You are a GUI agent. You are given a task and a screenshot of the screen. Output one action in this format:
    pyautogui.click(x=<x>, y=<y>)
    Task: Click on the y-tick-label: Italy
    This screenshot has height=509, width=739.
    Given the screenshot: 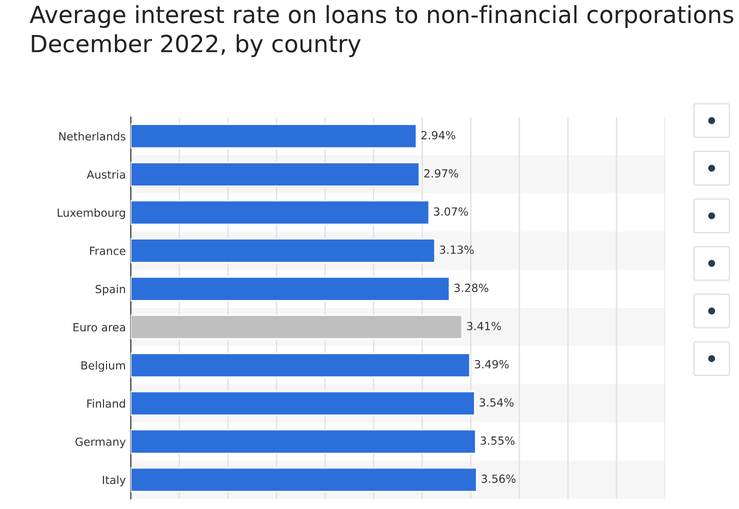 What is the action you would take?
    pyautogui.click(x=114, y=481)
    